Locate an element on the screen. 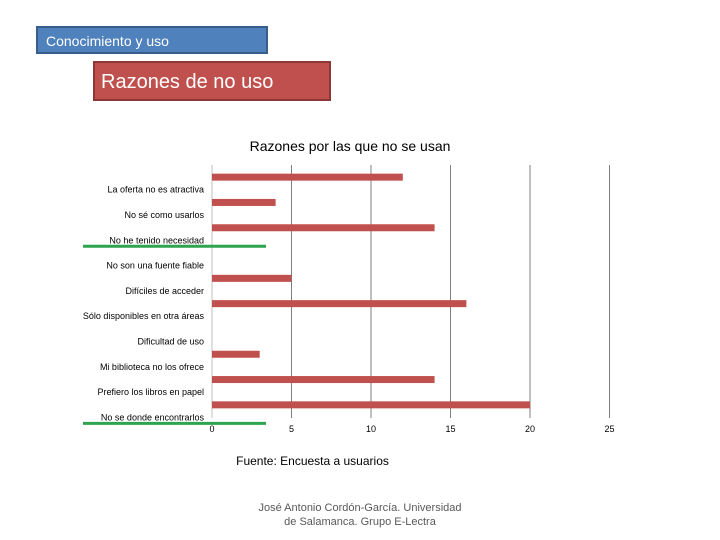 This screenshot has width=720, height=540. x-tick-label: 10 is located at coordinates (371, 429).